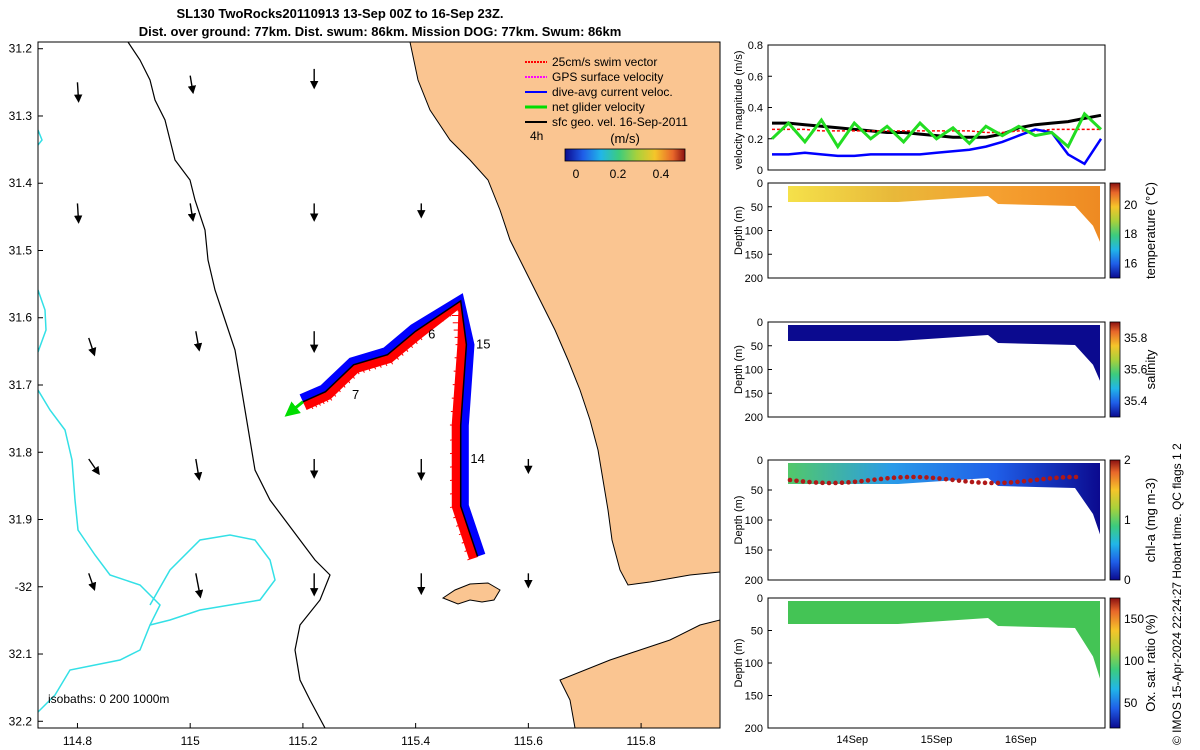 This screenshot has height=750, width=1200. I want to click on velocity-ytick-label: 0.2, so click(755, 140).